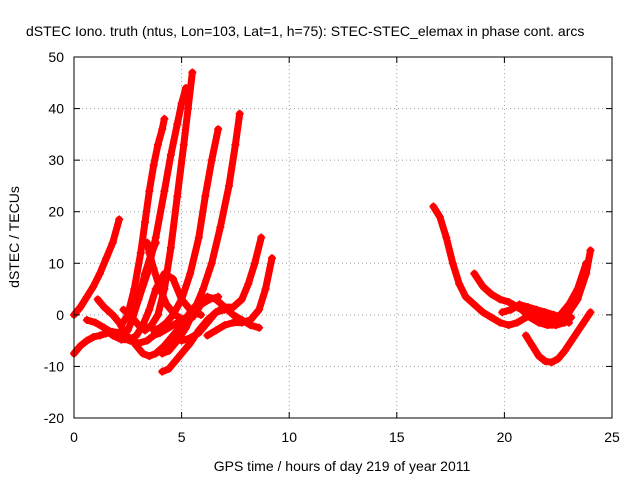  What do you see at coordinates (342, 466) in the screenshot?
I see `x-axis-title: GPS time / hours of day 219 of year 2011` at bounding box center [342, 466].